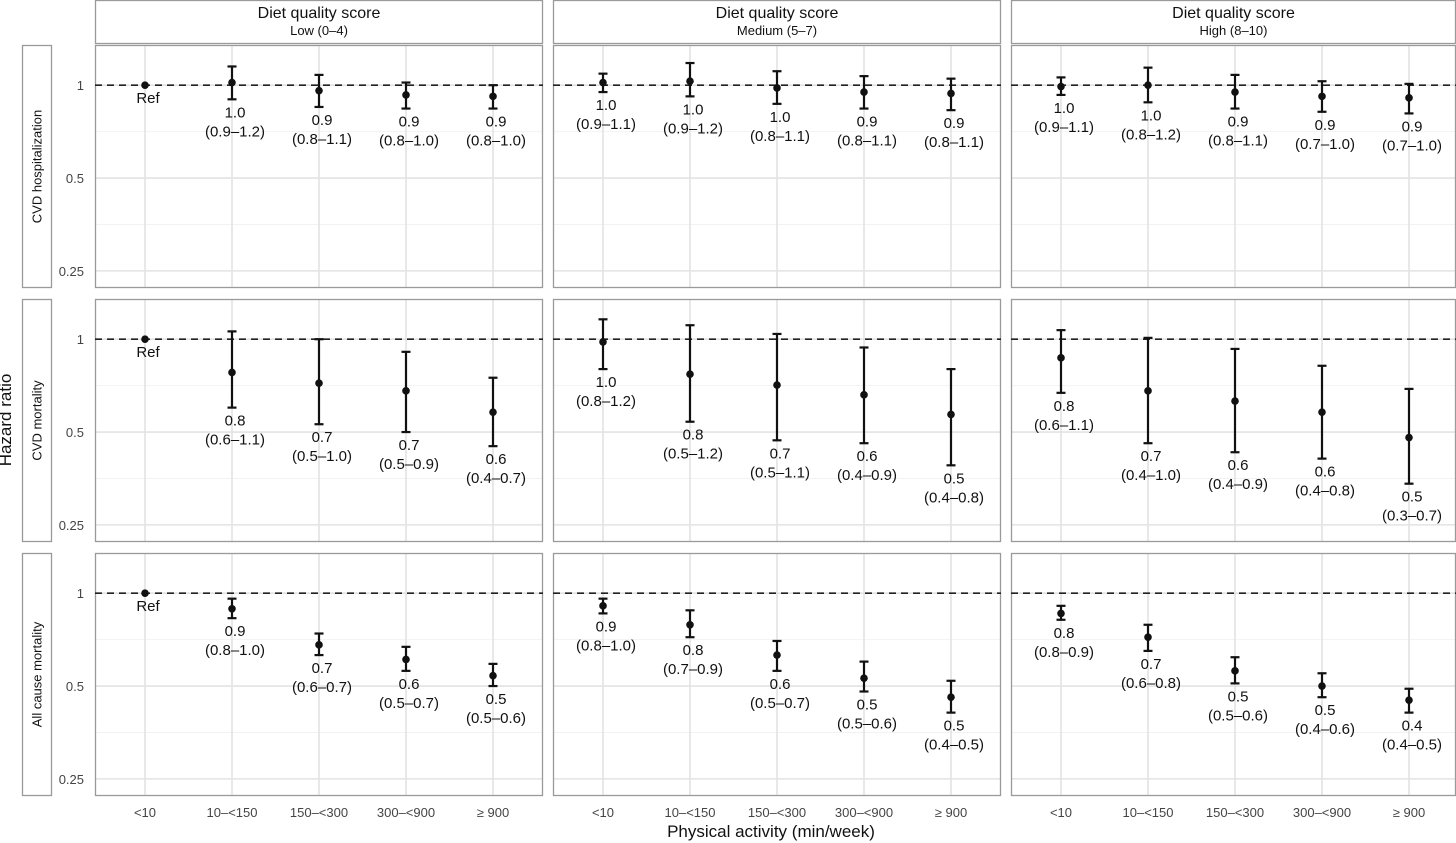 The image size is (1456, 843). What do you see at coordinates (693, 454) in the screenshot?
I see `confidence-interval-label: (0.5–1.2)` at bounding box center [693, 454].